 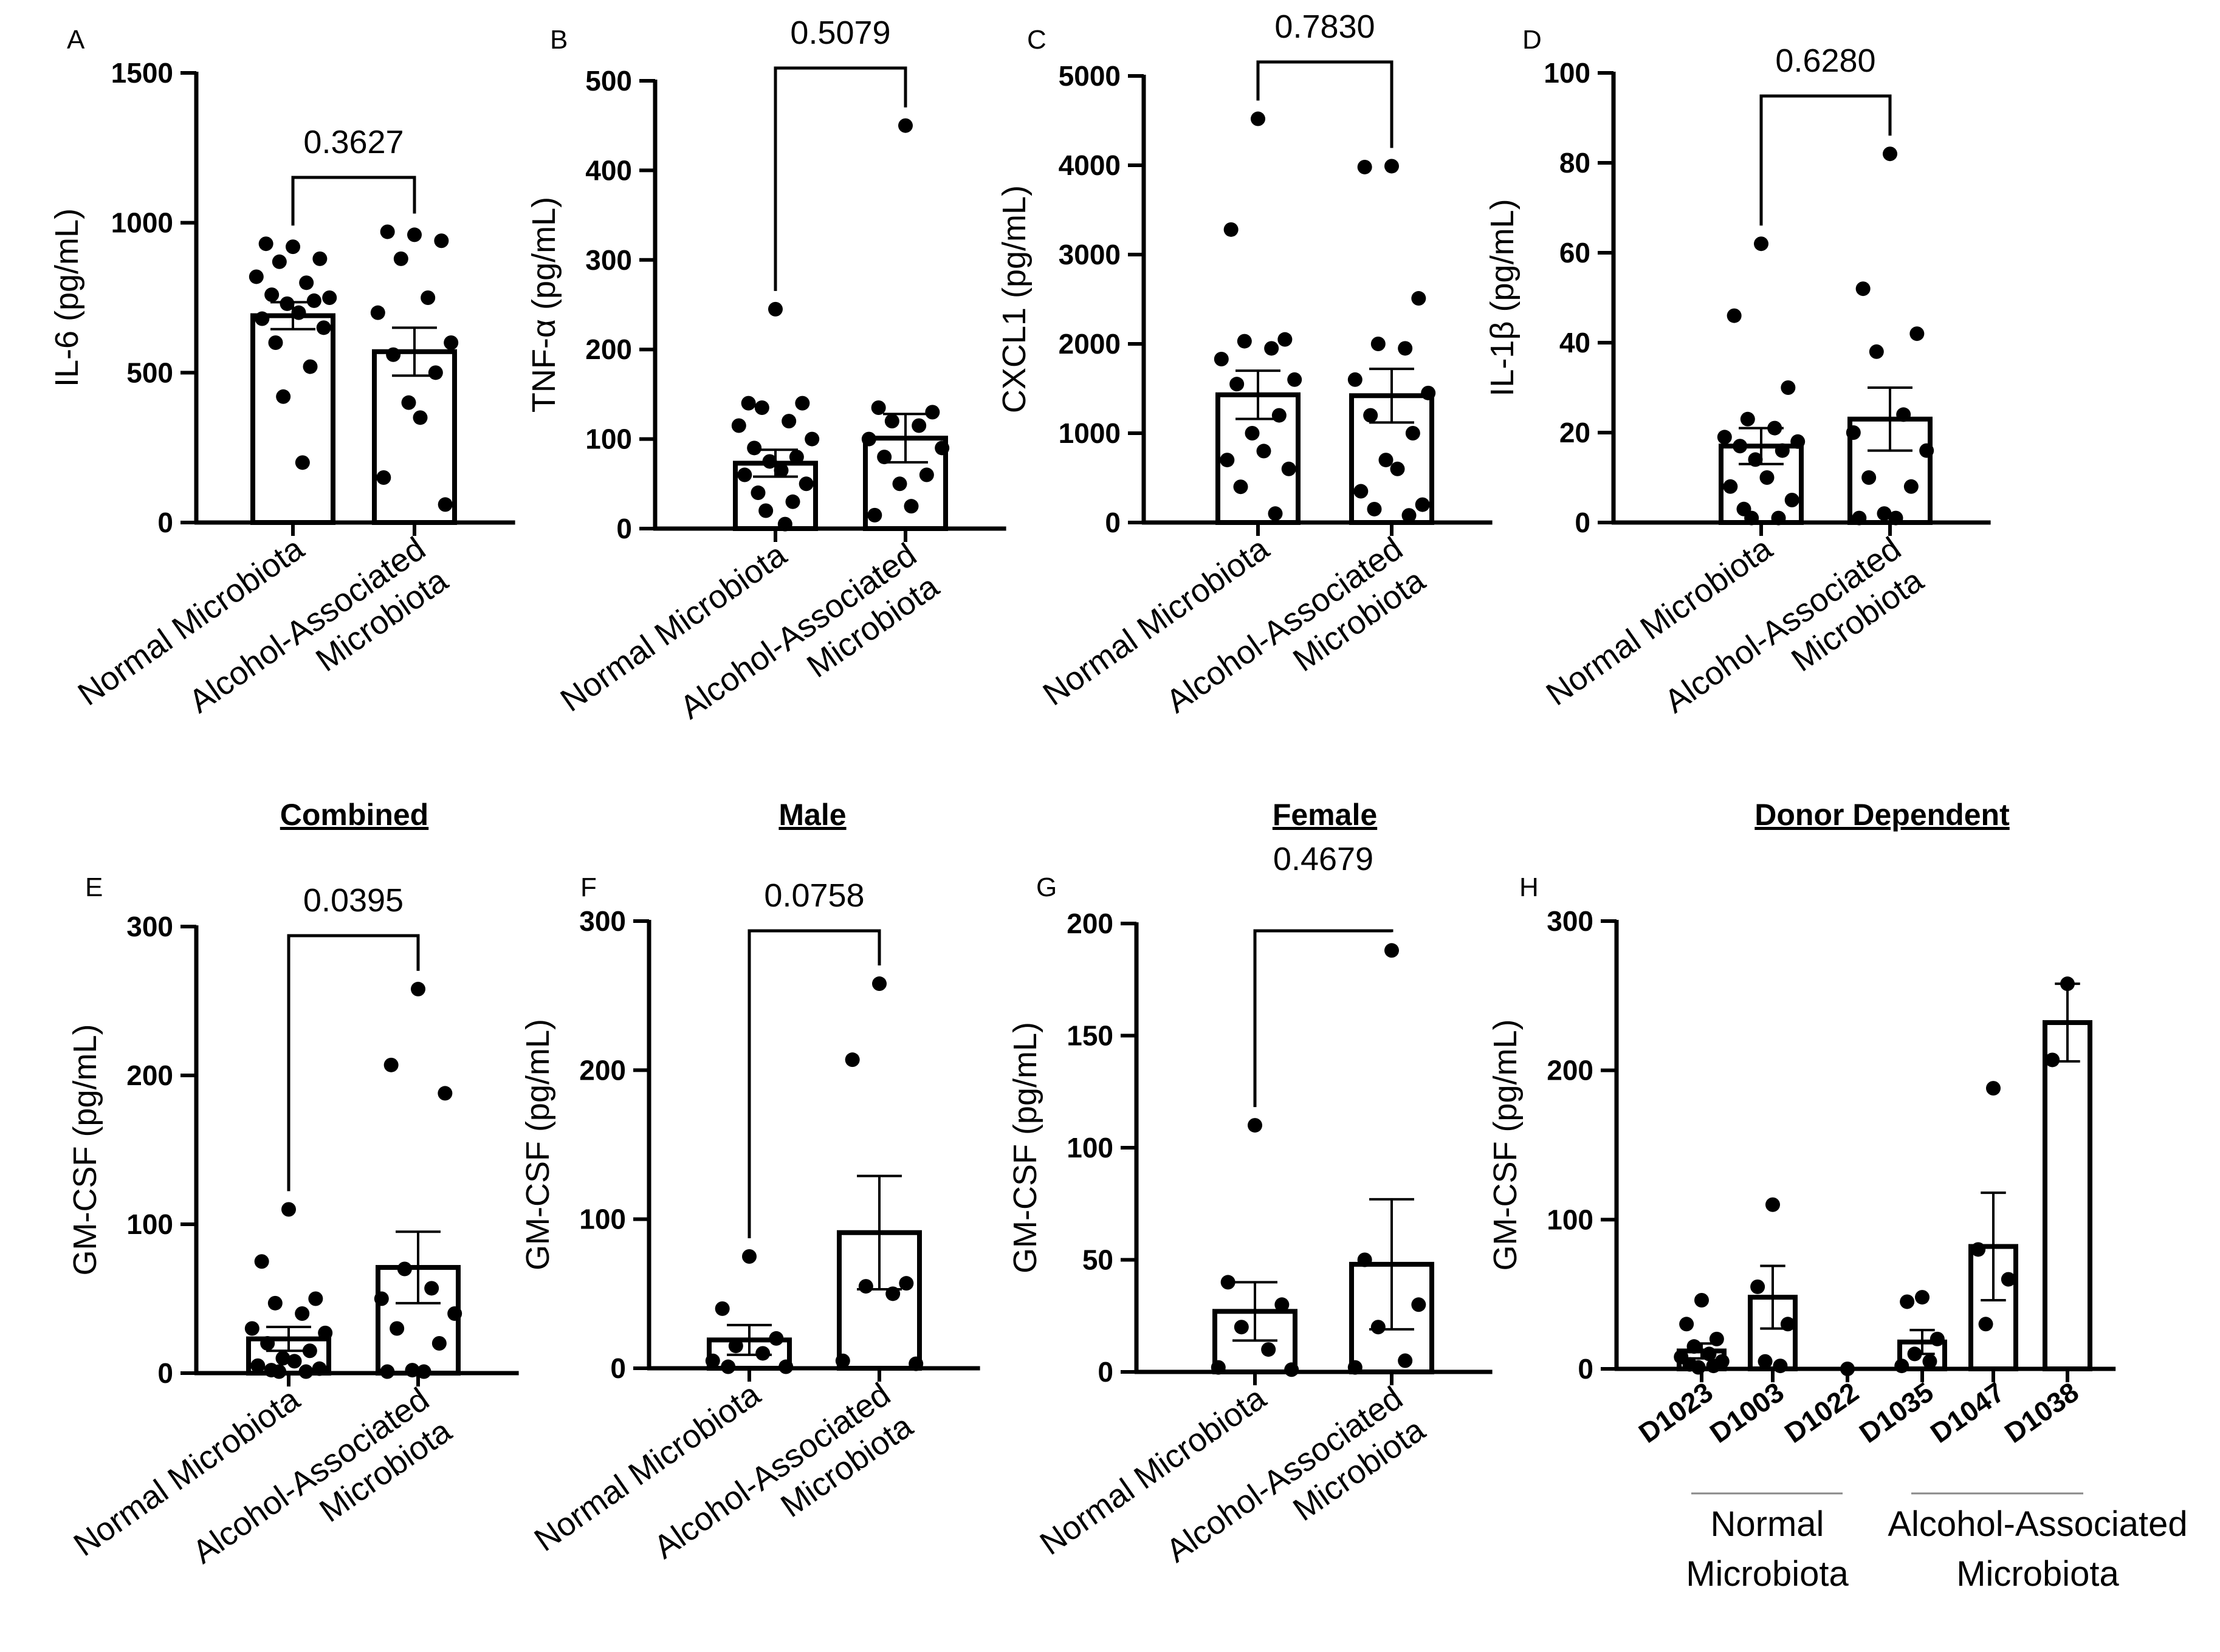 I want to click on panel-letter: F, so click(x=588, y=887).